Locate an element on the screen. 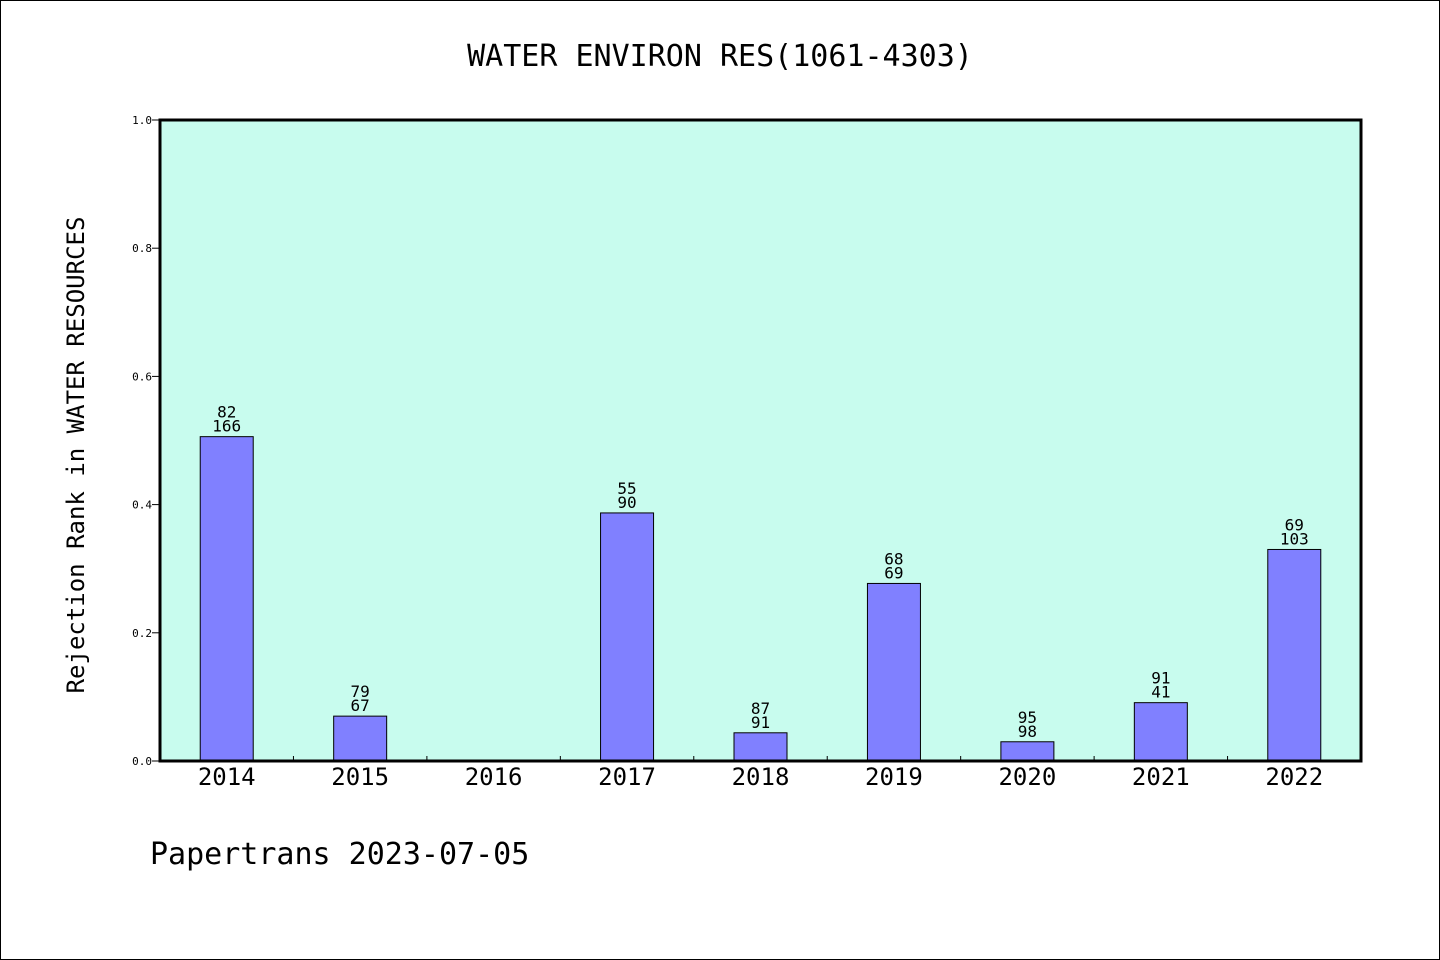  bar-label-top: 69 is located at coordinates (1294, 524).